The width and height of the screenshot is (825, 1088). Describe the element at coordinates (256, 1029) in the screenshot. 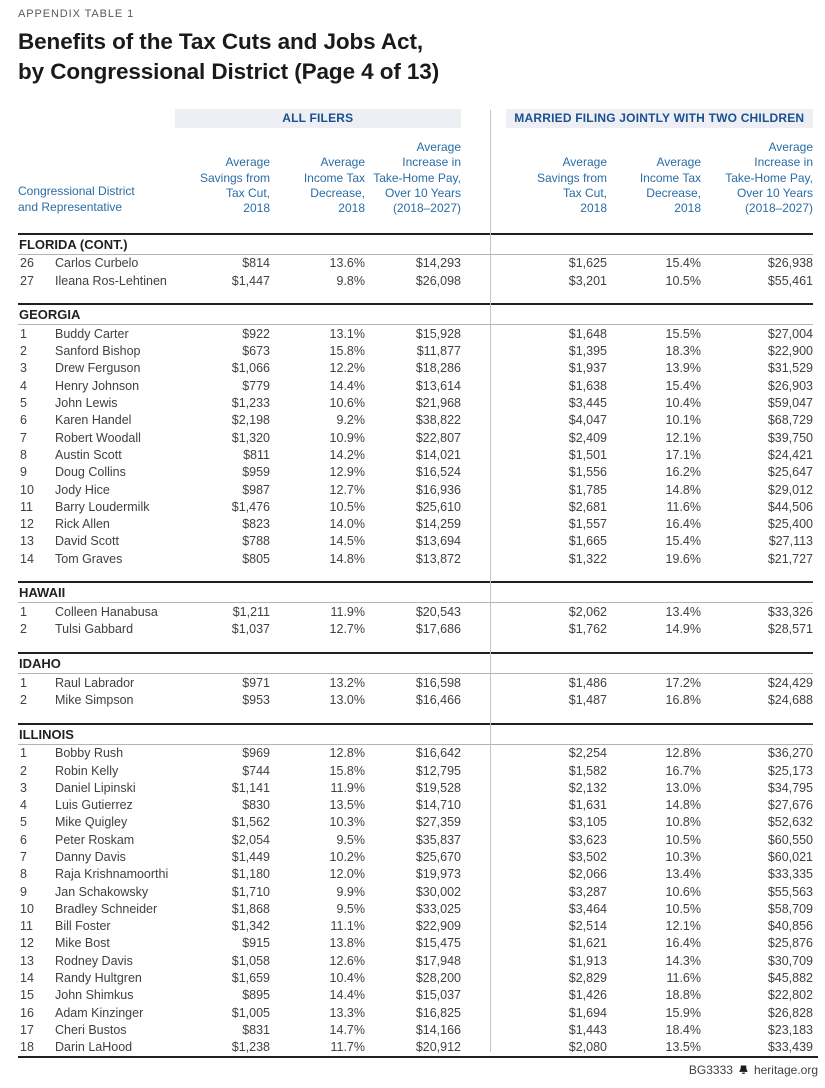

I see `data-value: $831` at that location.